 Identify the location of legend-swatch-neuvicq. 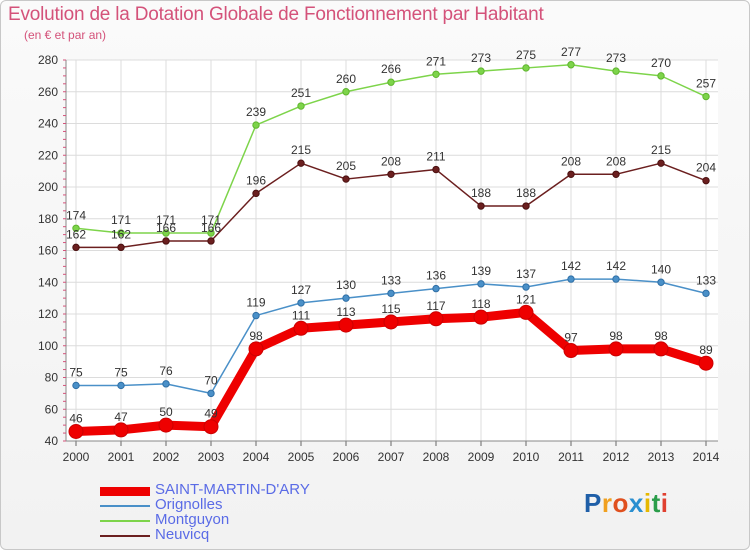
(125, 536).